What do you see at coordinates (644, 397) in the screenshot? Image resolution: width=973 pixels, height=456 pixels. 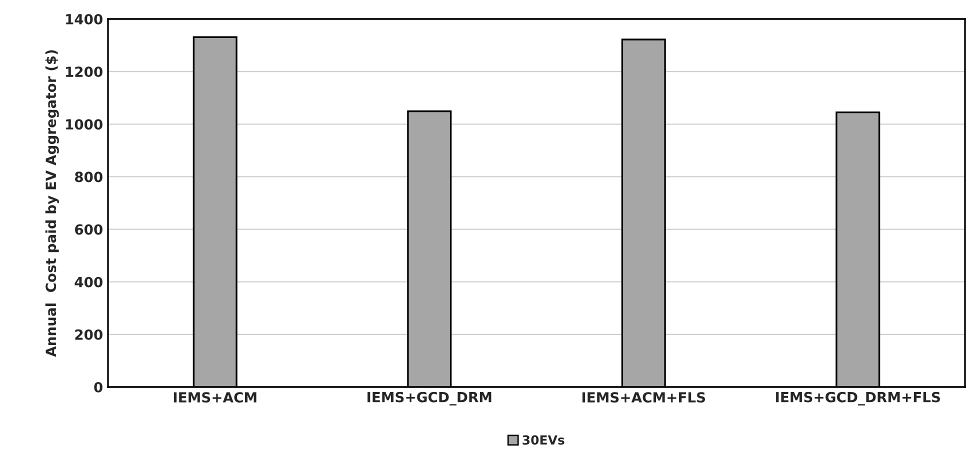 I see `x-tick-label: IEMS+ACM+FLS` at bounding box center [644, 397].